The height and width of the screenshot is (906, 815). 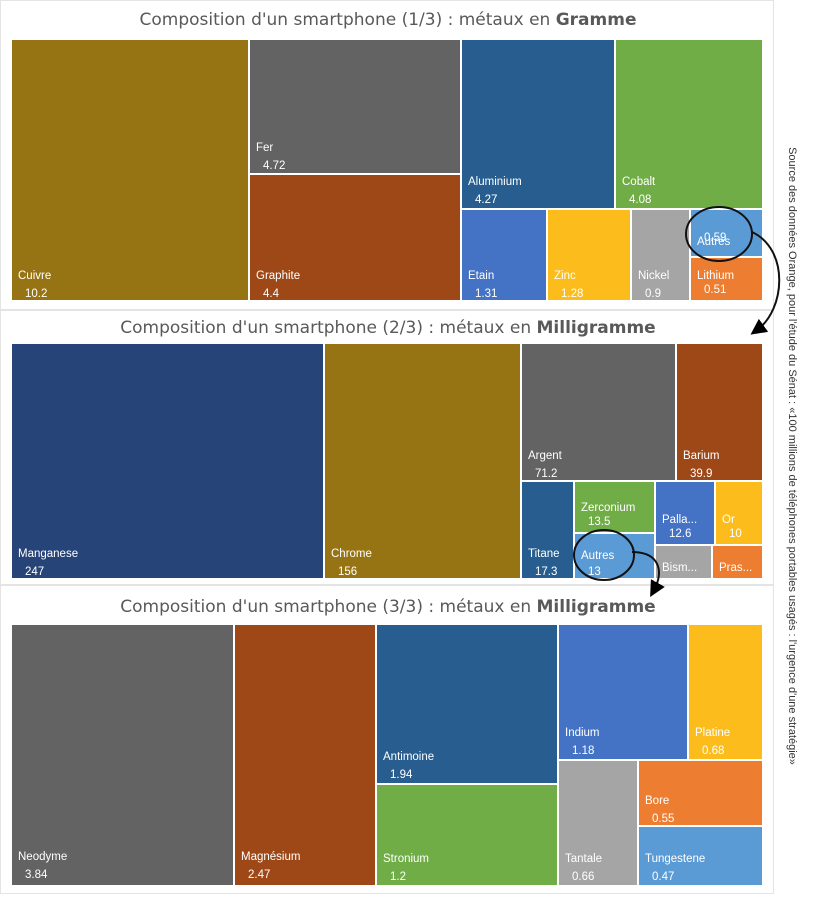 What do you see at coordinates (48, 554) in the screenshot?
I see `tile-label: Manganese` at bounding box center [48, 554].